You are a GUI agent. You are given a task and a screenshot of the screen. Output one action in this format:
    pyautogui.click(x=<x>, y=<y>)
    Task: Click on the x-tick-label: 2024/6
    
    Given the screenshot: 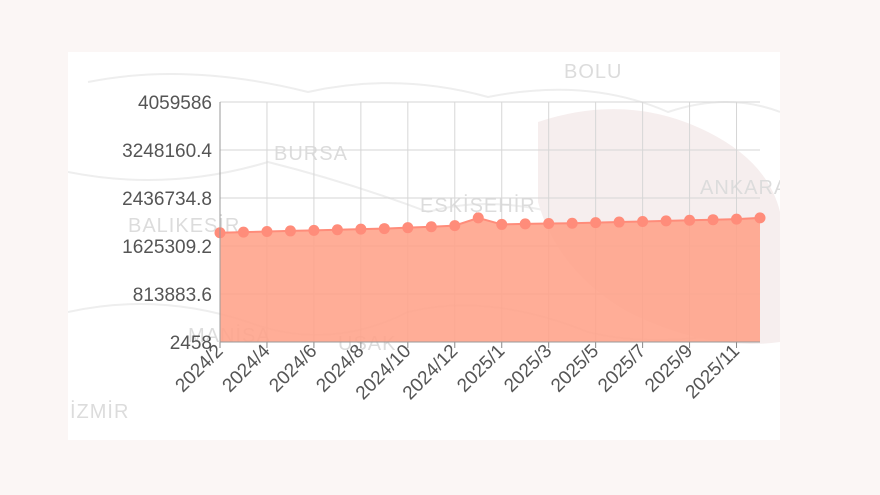 What is the action you would take?
    pyautogui.click(x=293, y=369)
    